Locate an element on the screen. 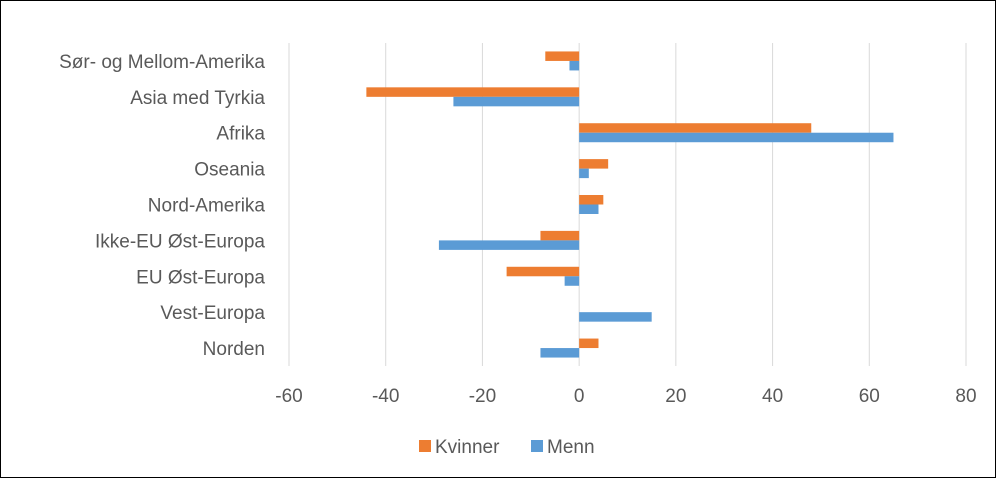 This screenshot has width=996, height=478. category-label: Vest-Europa is located at coordinates (212, 313).